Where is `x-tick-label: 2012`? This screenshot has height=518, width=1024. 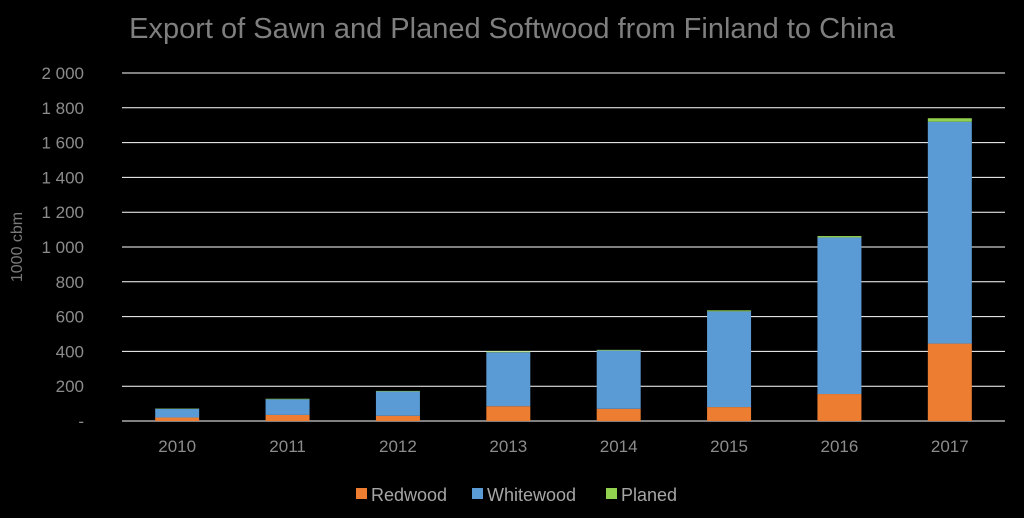
x-tick-label: 2012 is located at coordinates (398, 446).